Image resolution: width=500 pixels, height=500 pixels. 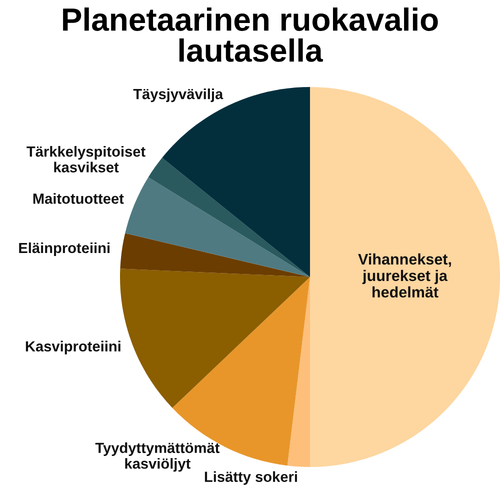 What do you see at coordinates (250, 478) in the screenshot?
I see `slice-label: Lisätty sokeri` at bounding box center [250, 478].